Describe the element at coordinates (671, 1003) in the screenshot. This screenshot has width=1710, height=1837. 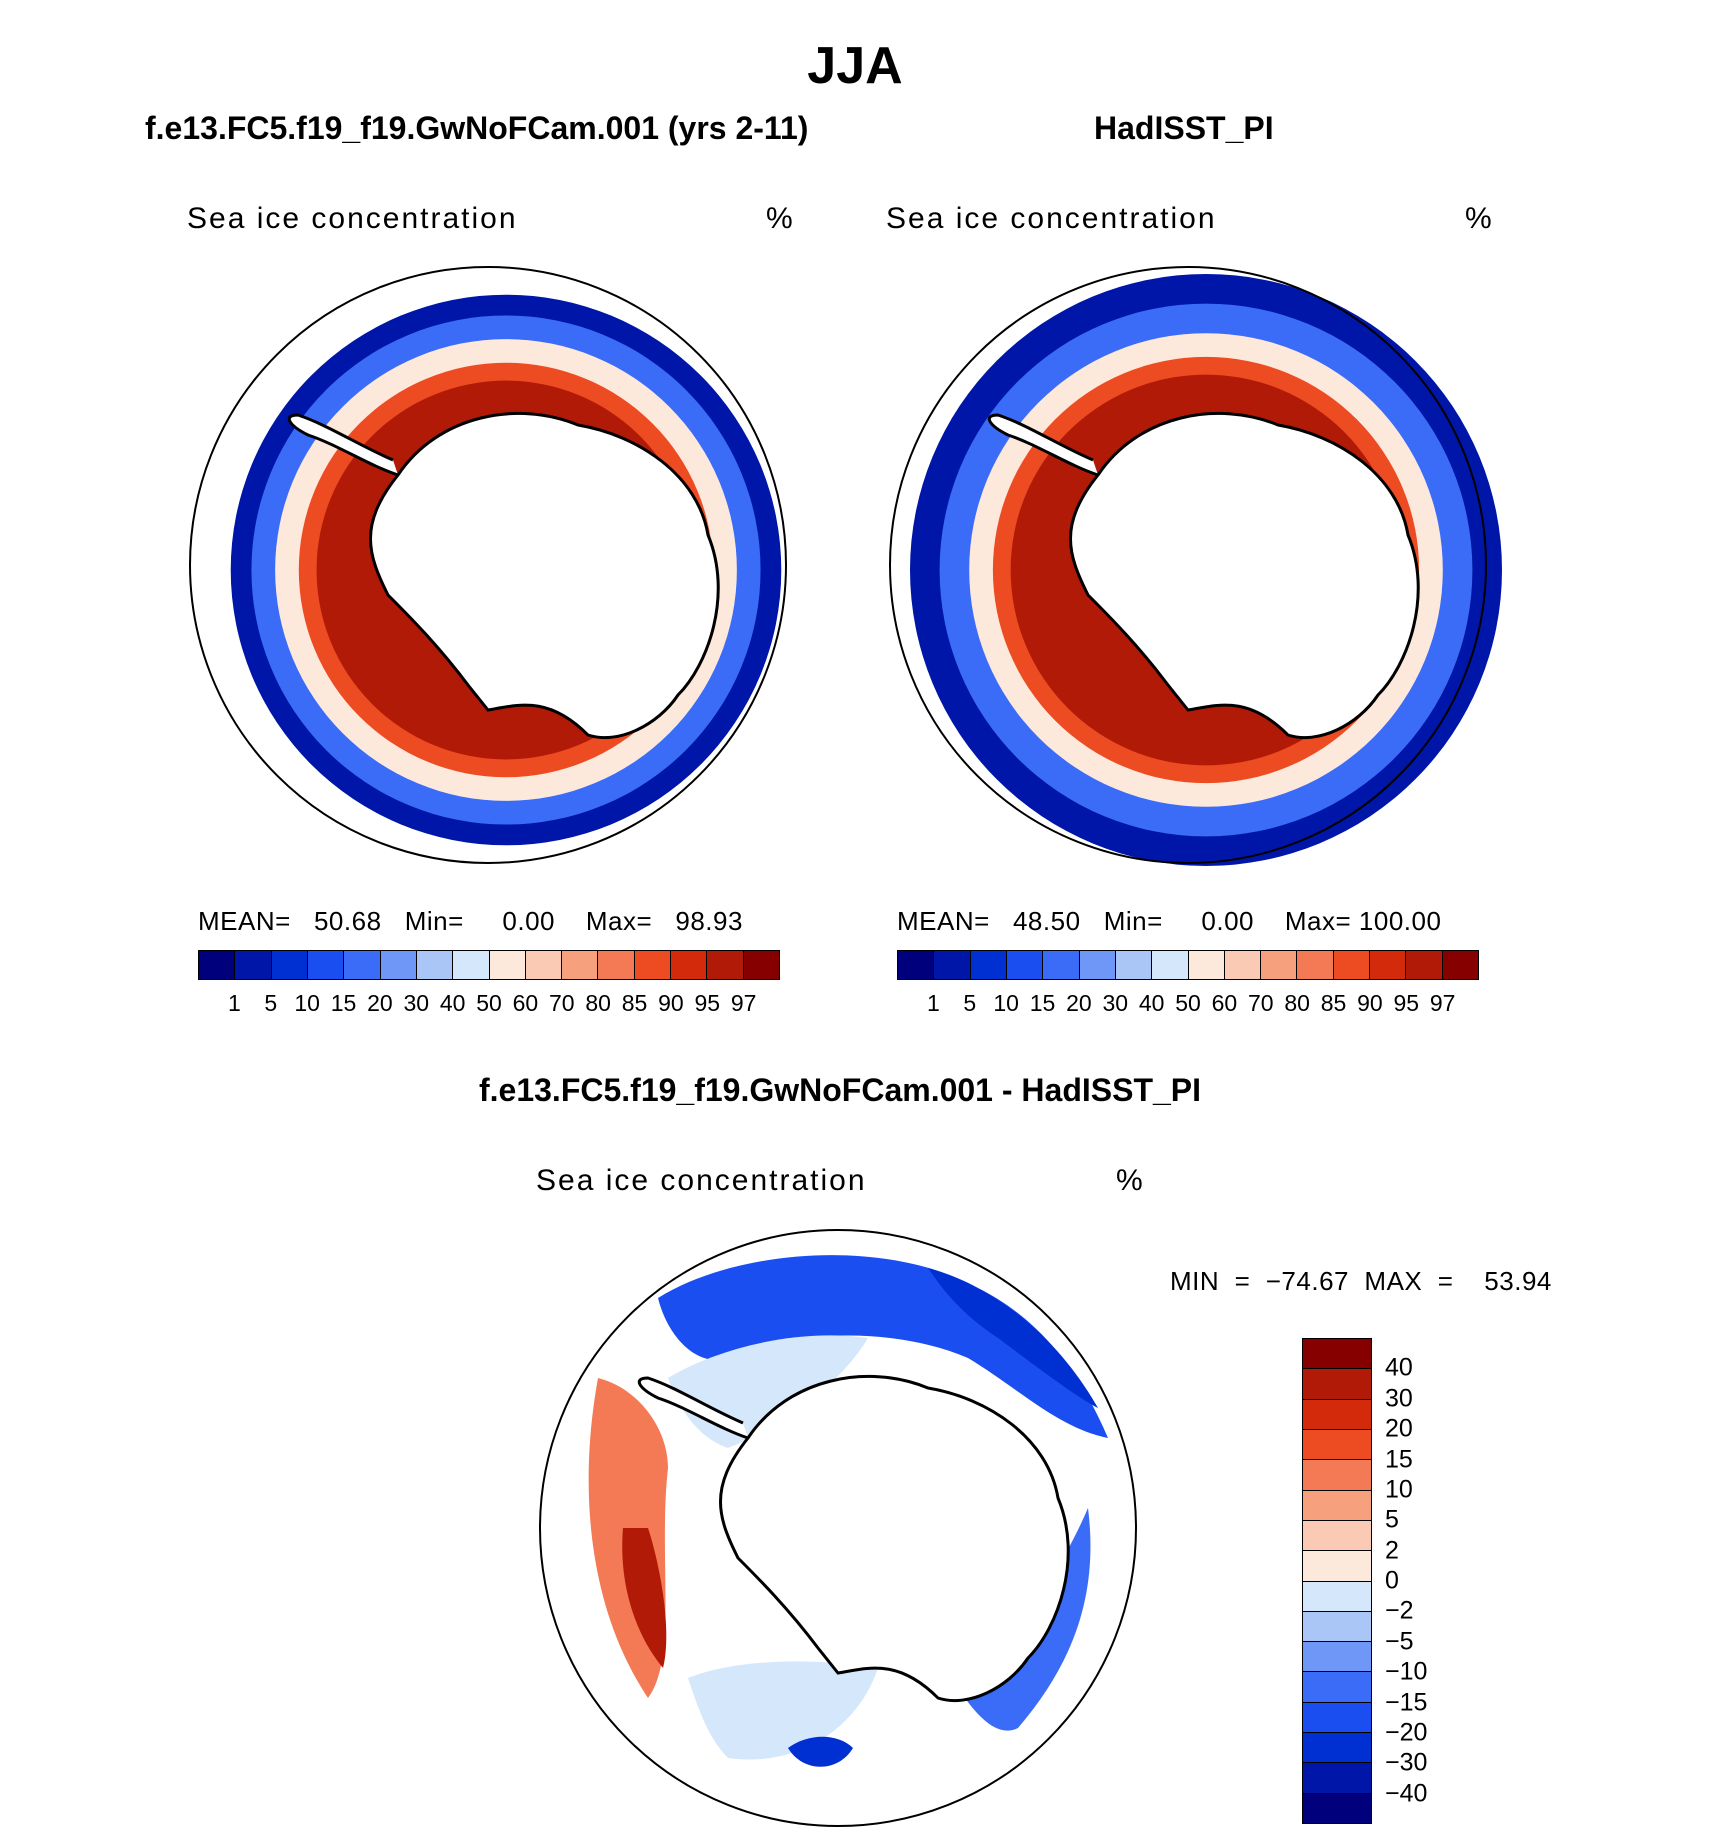
I see `colorbar-tick-label: 90` at that location.